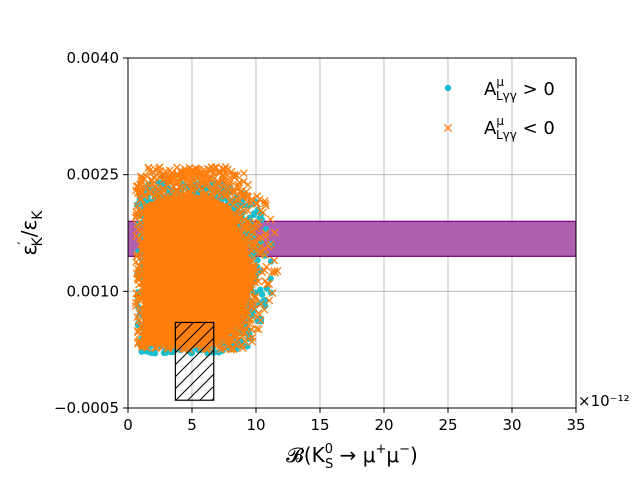 The width and height of the screenshot is (640, 480). What do you see at coordinates (192, 425) in the screenshot?
I see `x-tick-label: 5` at bounding box center [192, 425].